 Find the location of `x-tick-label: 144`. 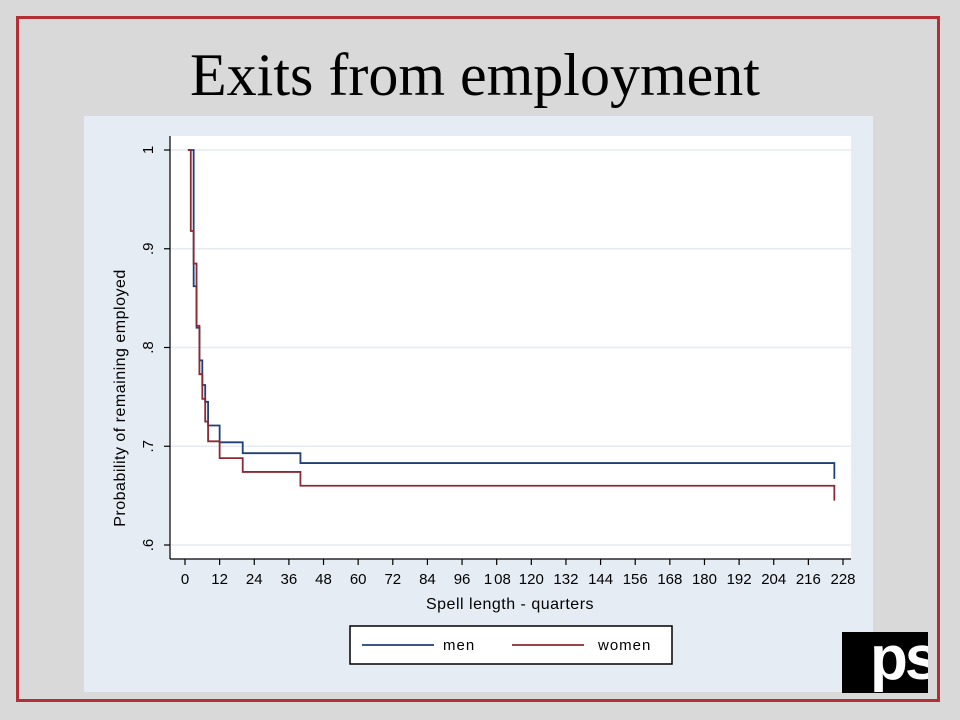

x-tick-label: 144 is located at coordinates (600, 579).